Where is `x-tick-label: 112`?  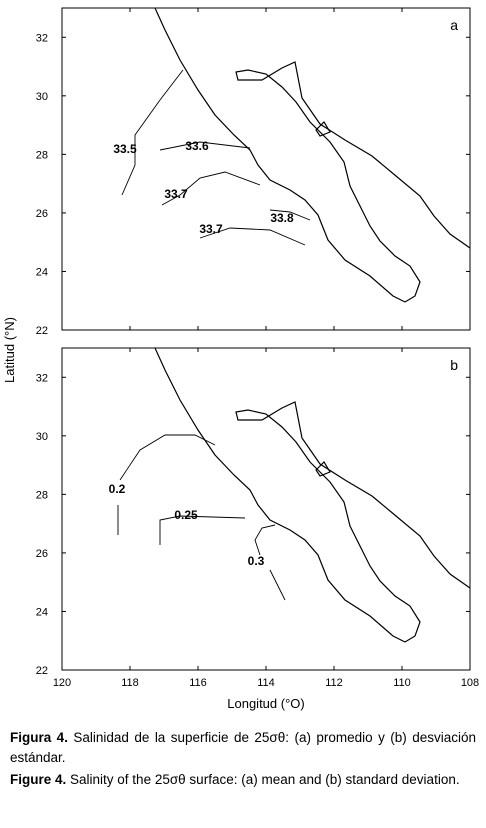 x-tick-label: 112 is located at coordinates (334, 683).